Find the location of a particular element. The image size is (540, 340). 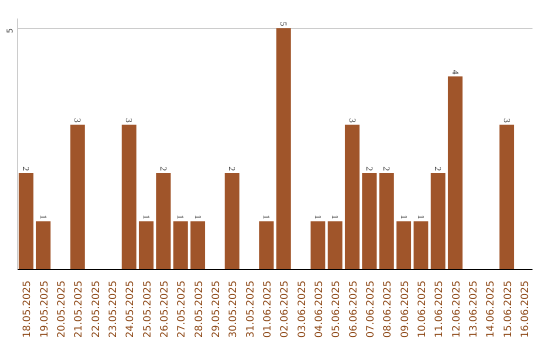

x-tick-label: 08.06.2025 is located at coordinates (388, 309).